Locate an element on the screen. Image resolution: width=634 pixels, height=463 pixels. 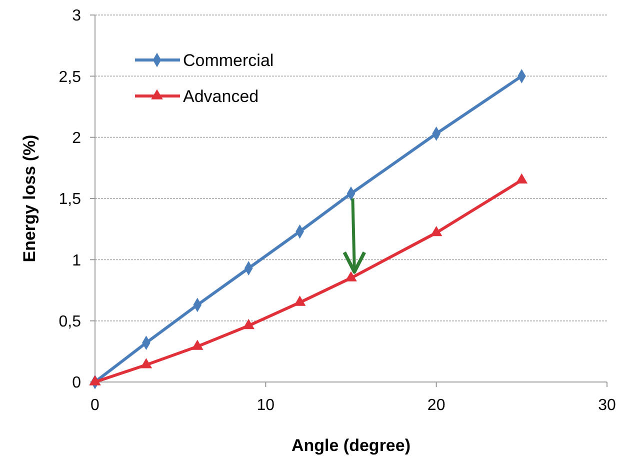
x-tick-label: 30 is located at coordinates (607, 405).